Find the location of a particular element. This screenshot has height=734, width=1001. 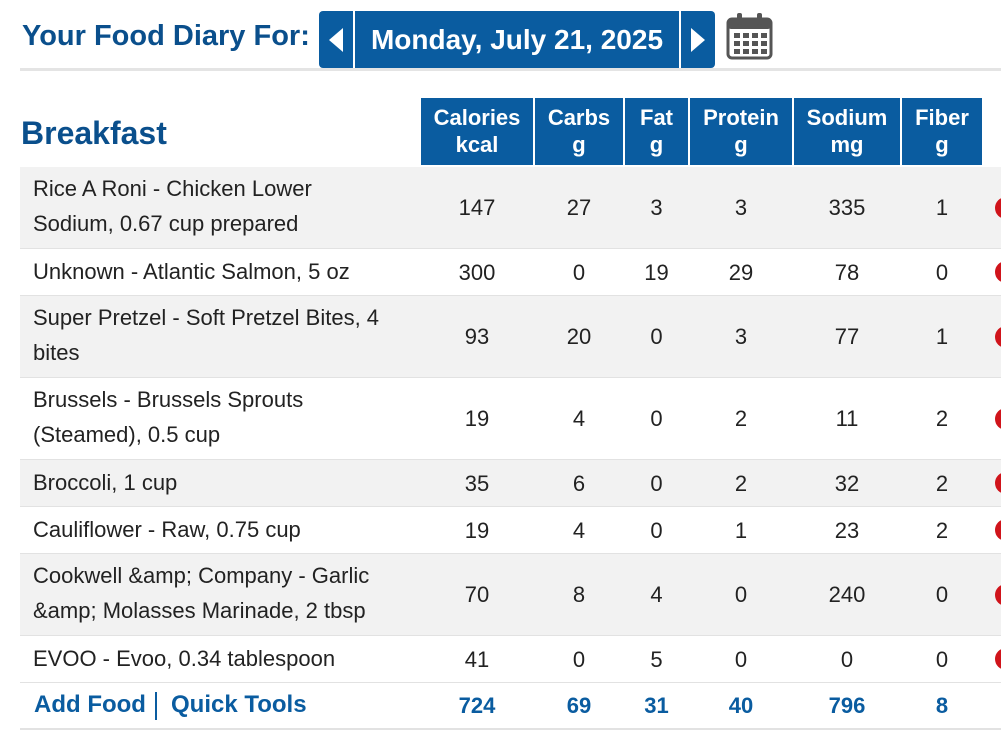

food-name-line: Unknown - Atlantic Salmon, 5 oz is located at coordinates (191, 271).